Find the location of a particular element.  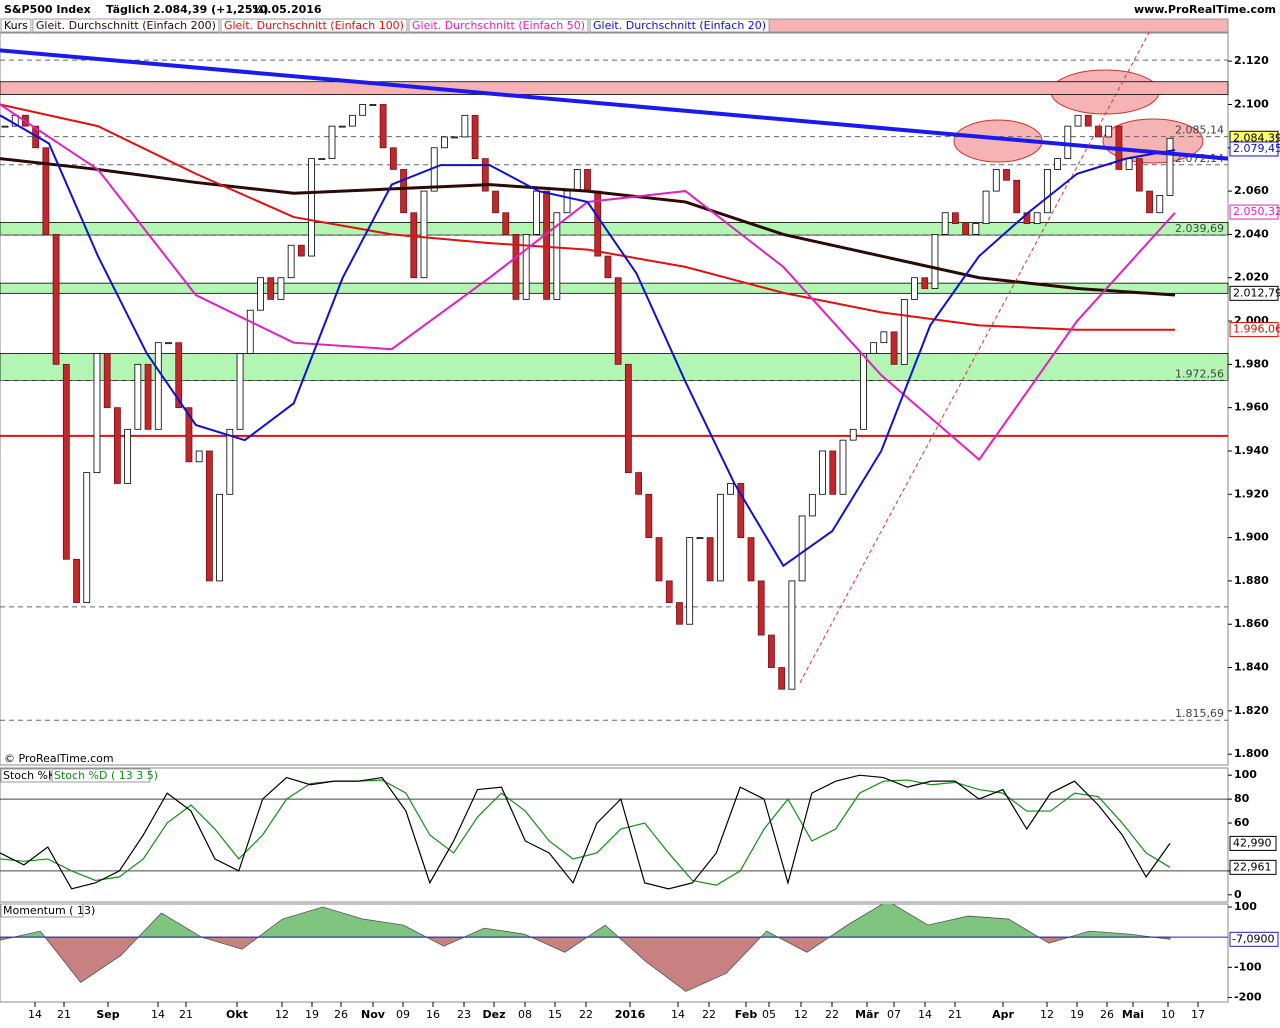

y-tick-label: 2.020 is located at coordinates (1251, 277).